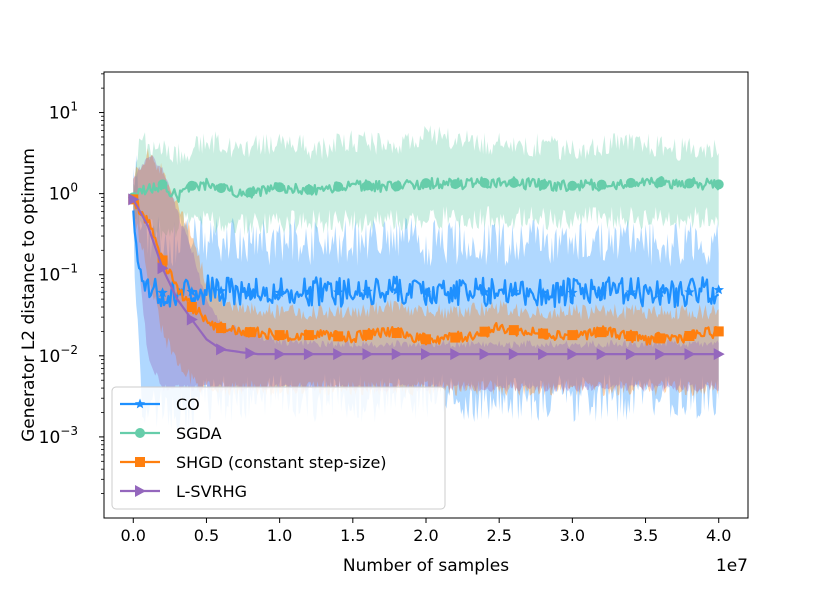 The height and width of the screenshot is (593, 830). I want to click on legend-marker-sgda, so click(140, 433).